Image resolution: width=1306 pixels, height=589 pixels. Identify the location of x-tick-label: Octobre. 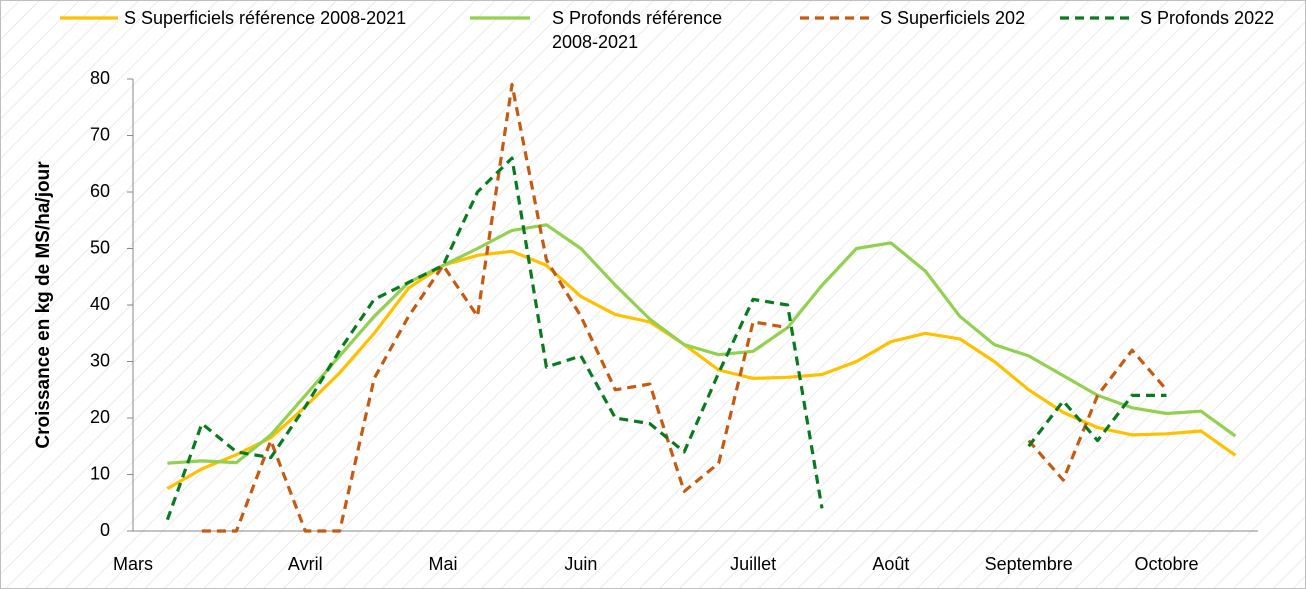
(1166, 564).